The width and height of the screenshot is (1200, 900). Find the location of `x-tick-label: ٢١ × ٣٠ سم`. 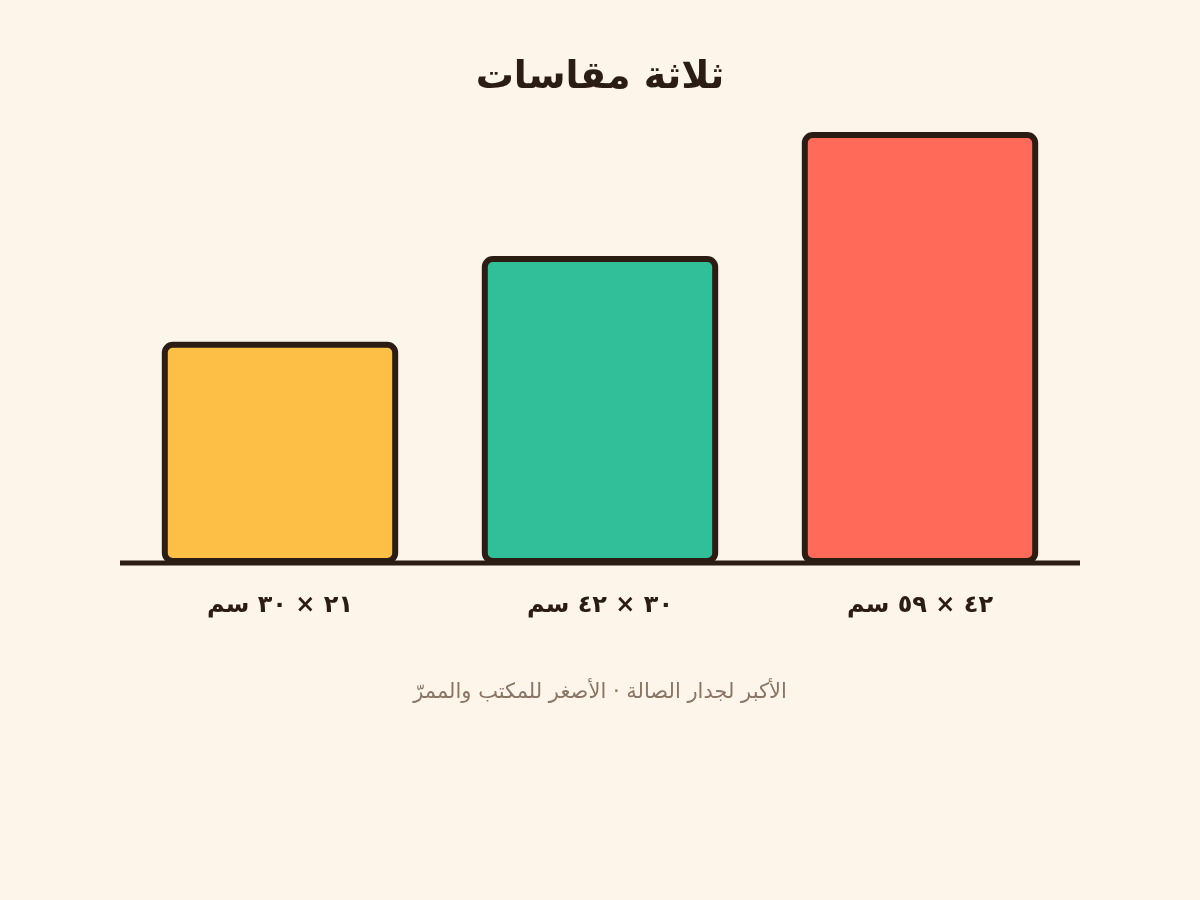

x-tick-label: ٢١ × ٣٠ سم is located at coordinates (280, 604).